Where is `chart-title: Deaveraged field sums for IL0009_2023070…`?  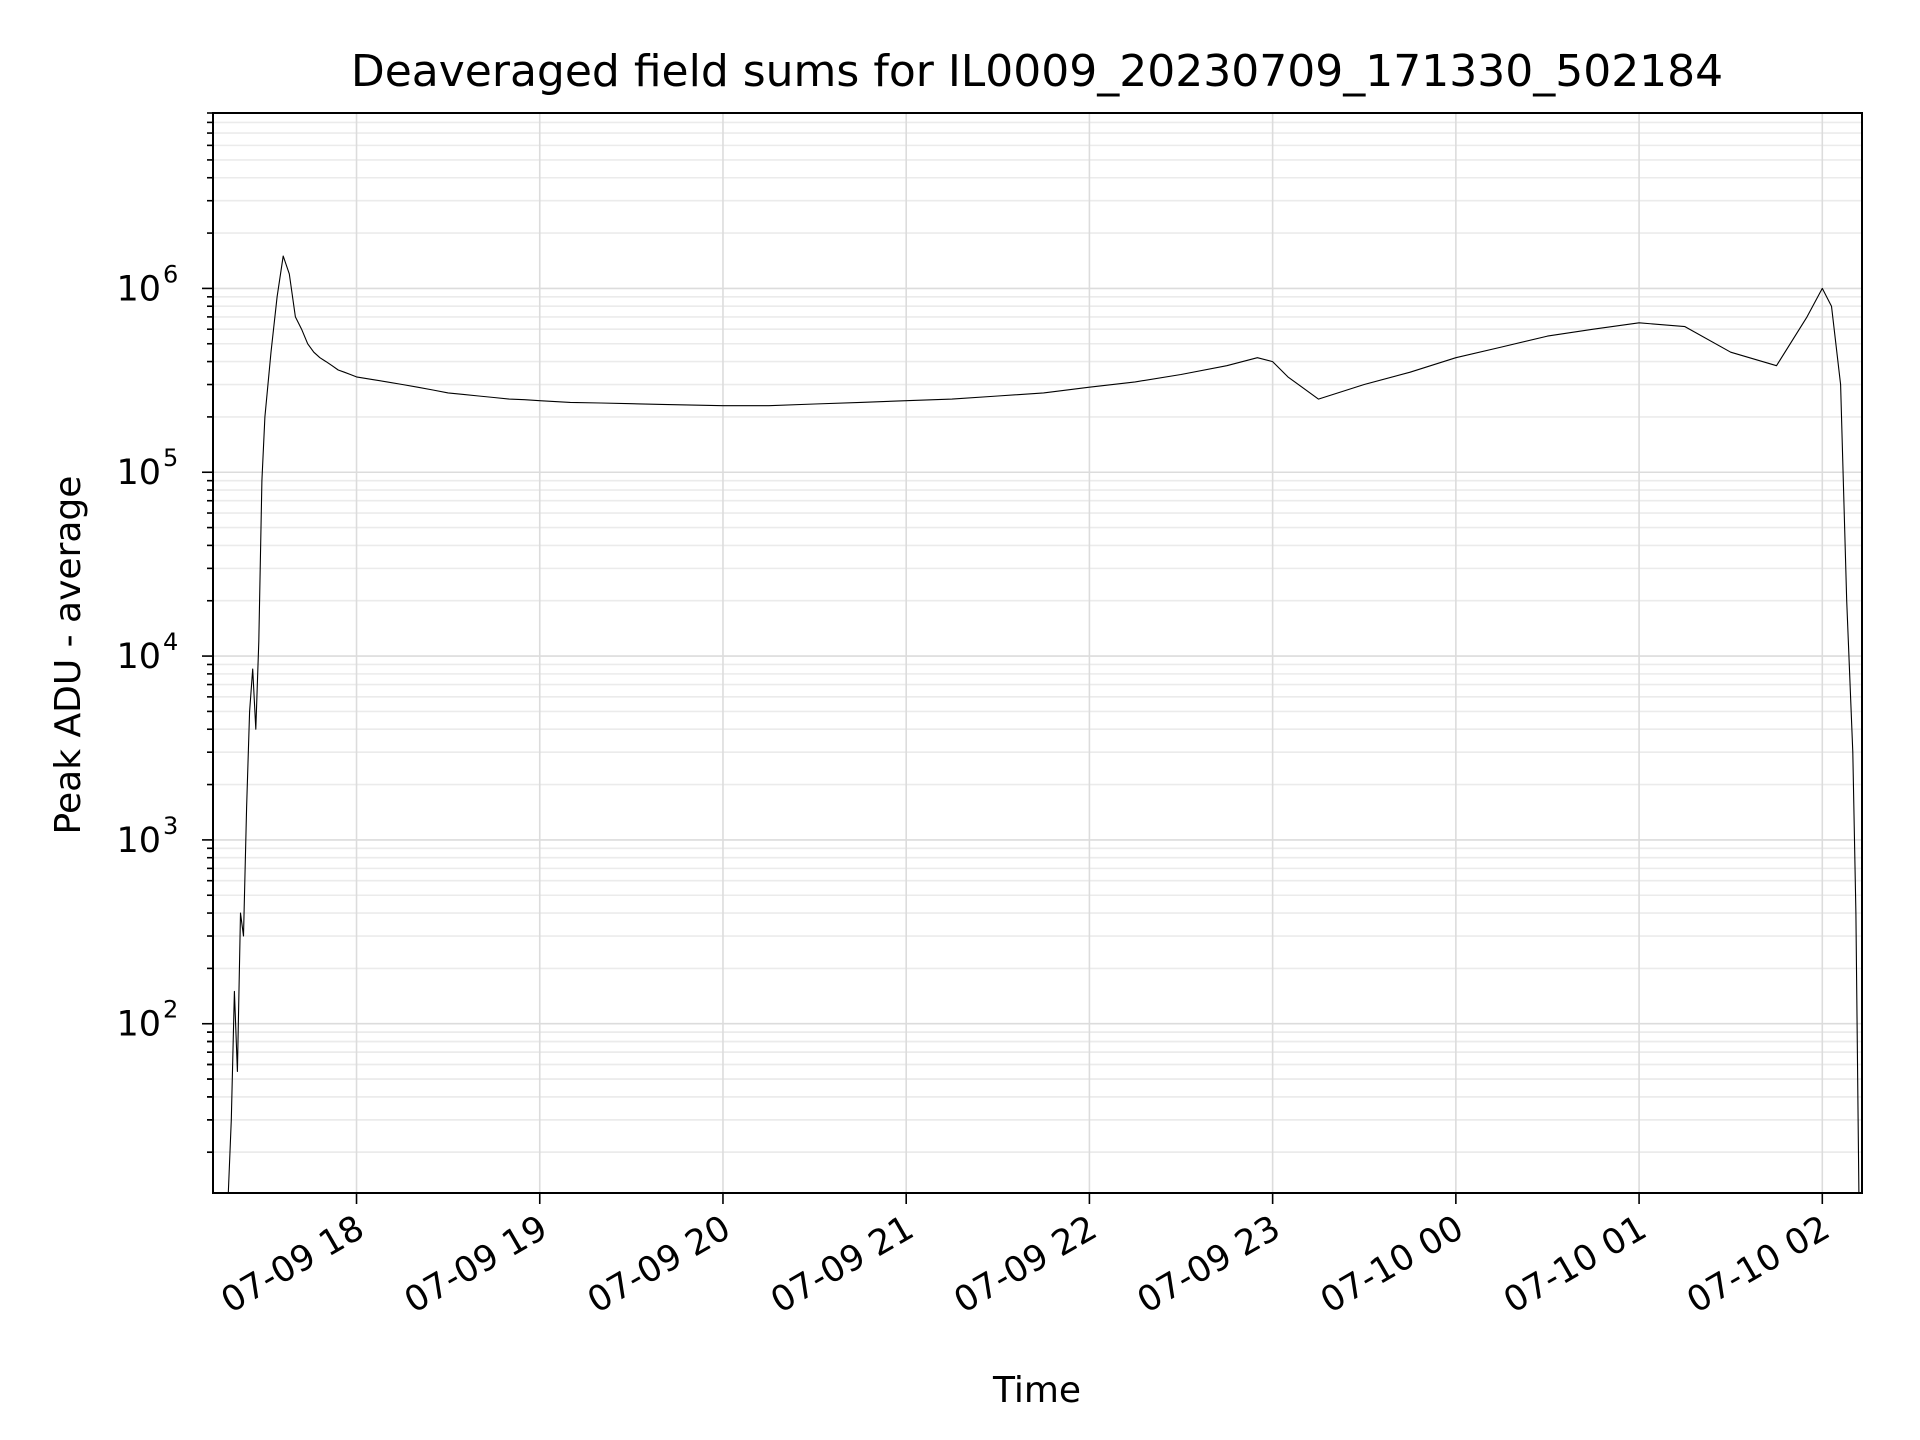
chart-title: Deaveraged field sums for IL0009_2023070… is located at coordinates (1037, 71).